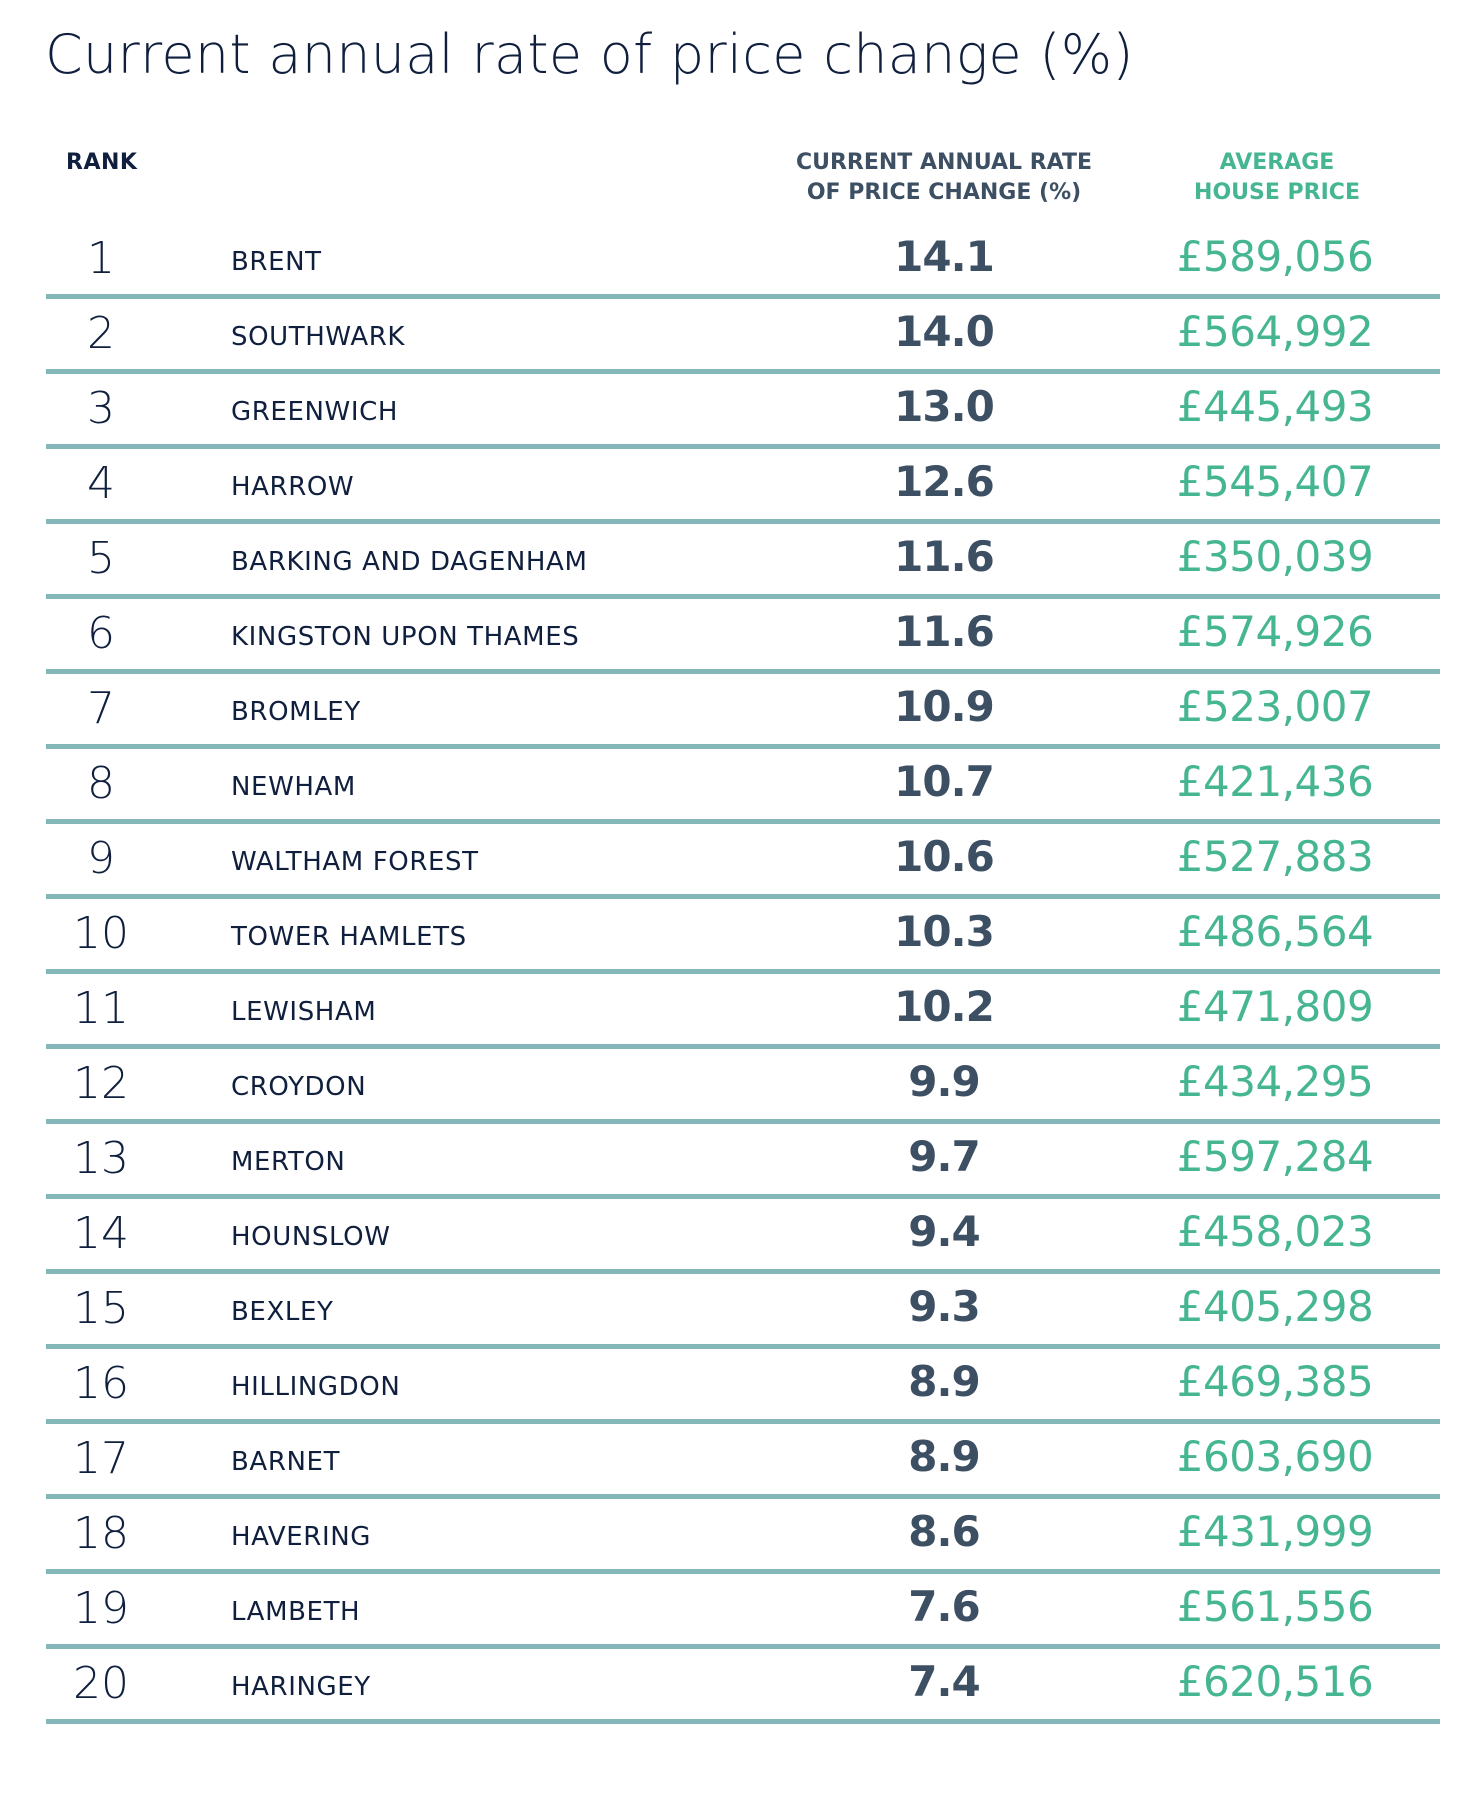  What do you see at coordinates (304, 1012) in the screenshot?
I see `borough-cell: LEWISHAM` at bounding box center [304, 1012].